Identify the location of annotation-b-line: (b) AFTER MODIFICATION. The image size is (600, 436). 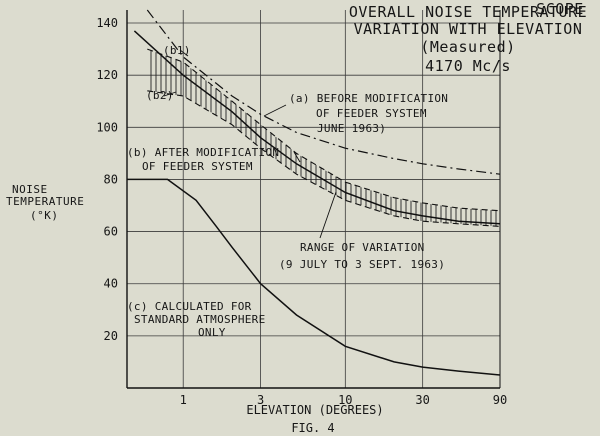
(203, 152).